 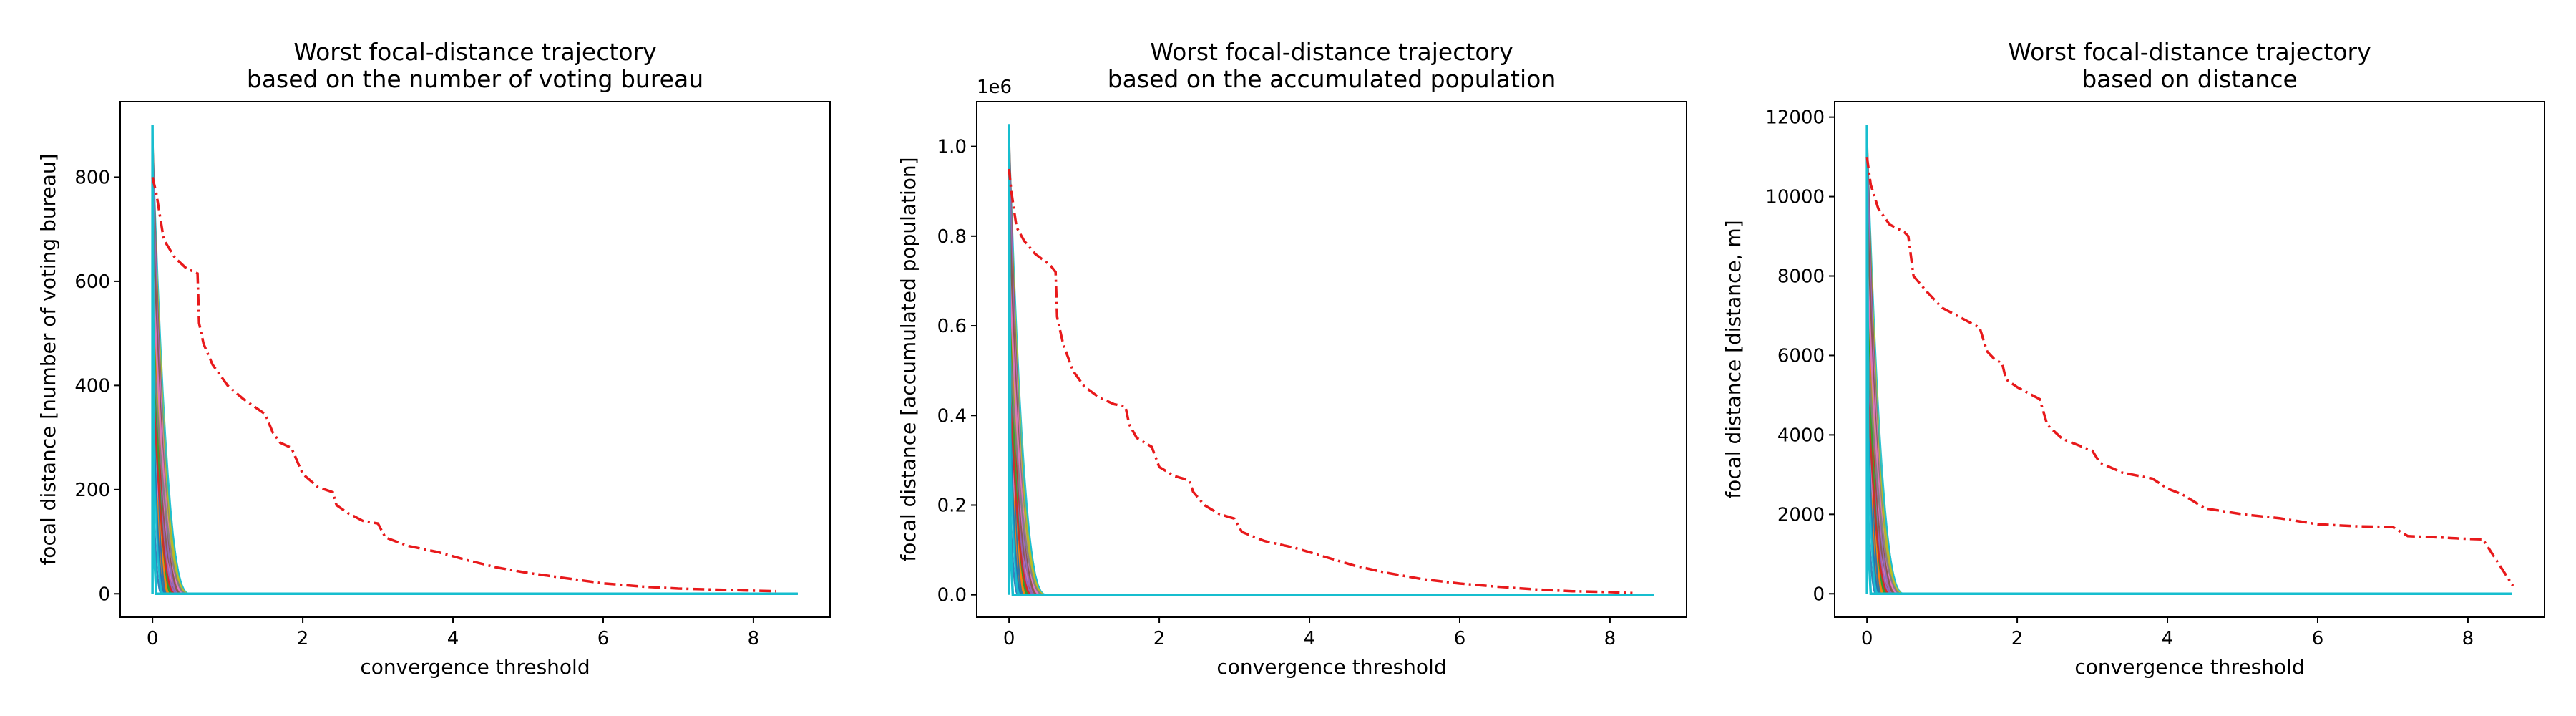 I want to click on y-tick-label: 0.8, so click(x=952, y=237).